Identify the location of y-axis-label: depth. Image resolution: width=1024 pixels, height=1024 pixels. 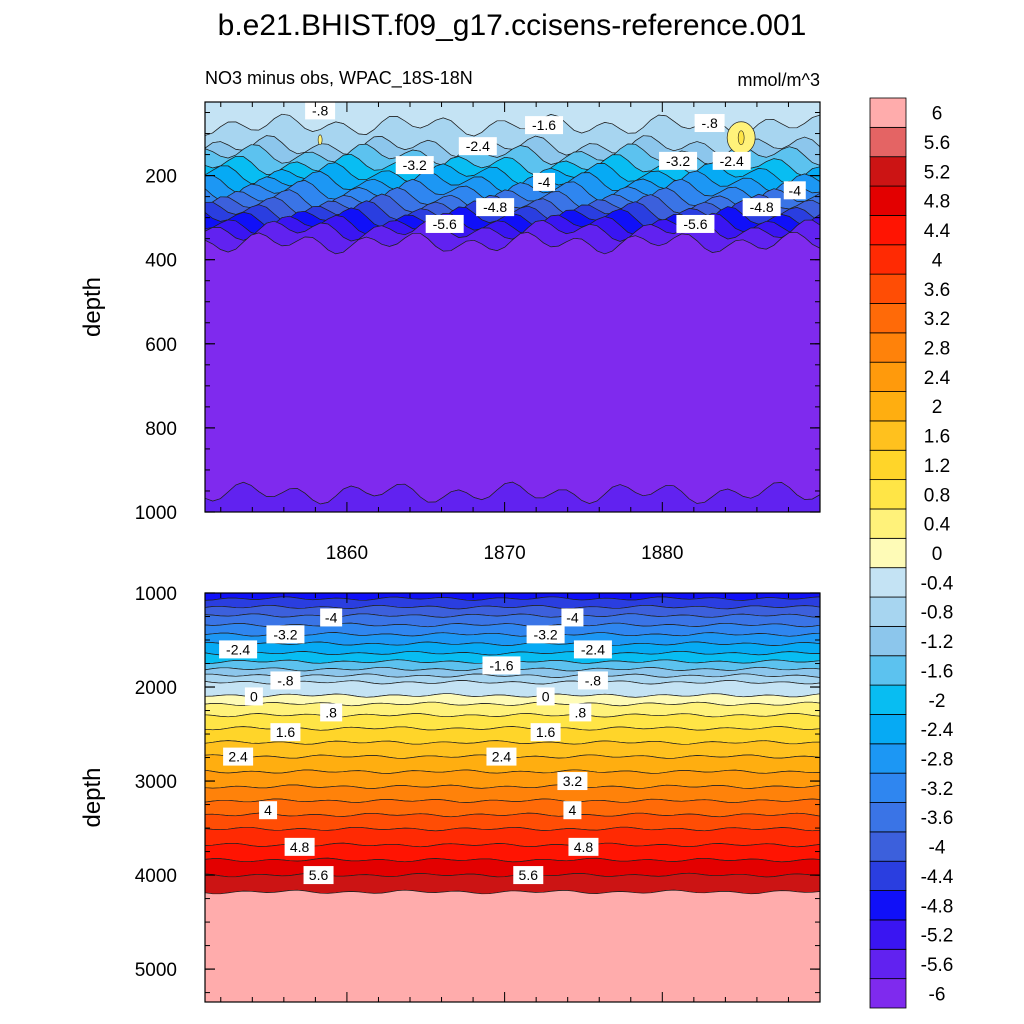
(92, 307).